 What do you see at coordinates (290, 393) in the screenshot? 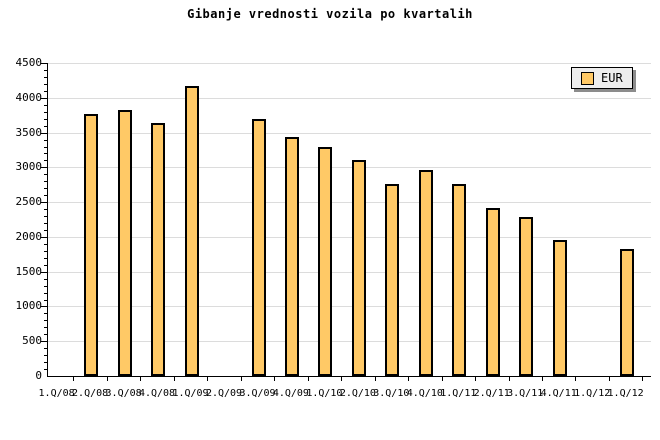
I see `x-axis-label: 4.Q/09` at bounding box center [290, 393].